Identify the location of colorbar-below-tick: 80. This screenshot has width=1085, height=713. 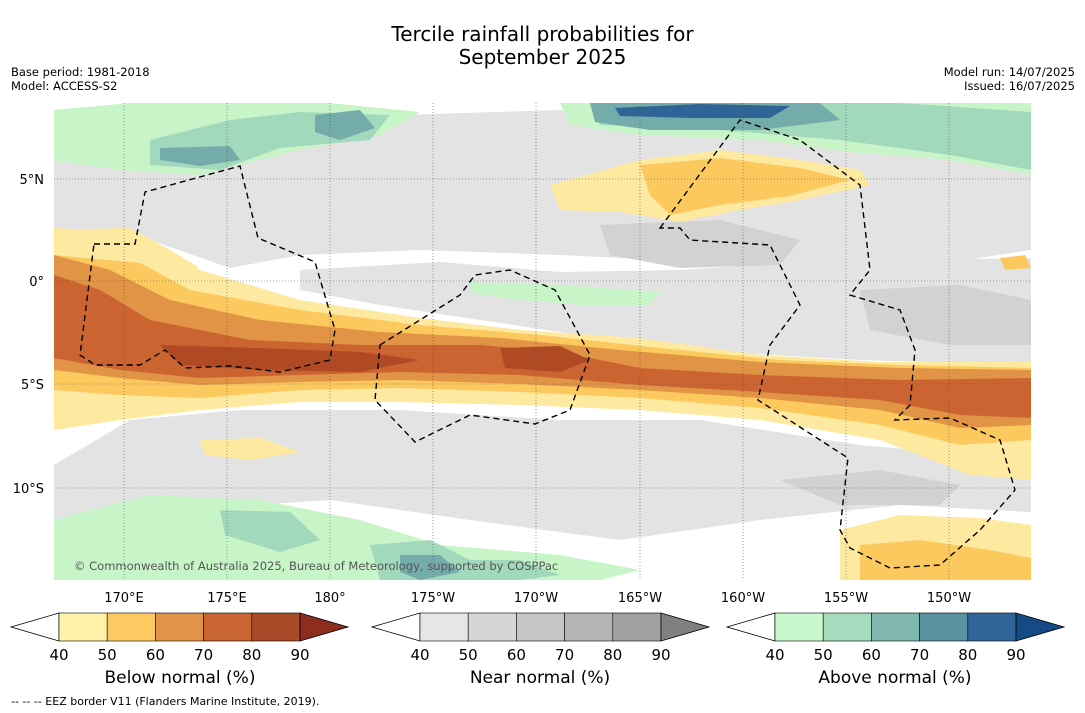
(251, 655).